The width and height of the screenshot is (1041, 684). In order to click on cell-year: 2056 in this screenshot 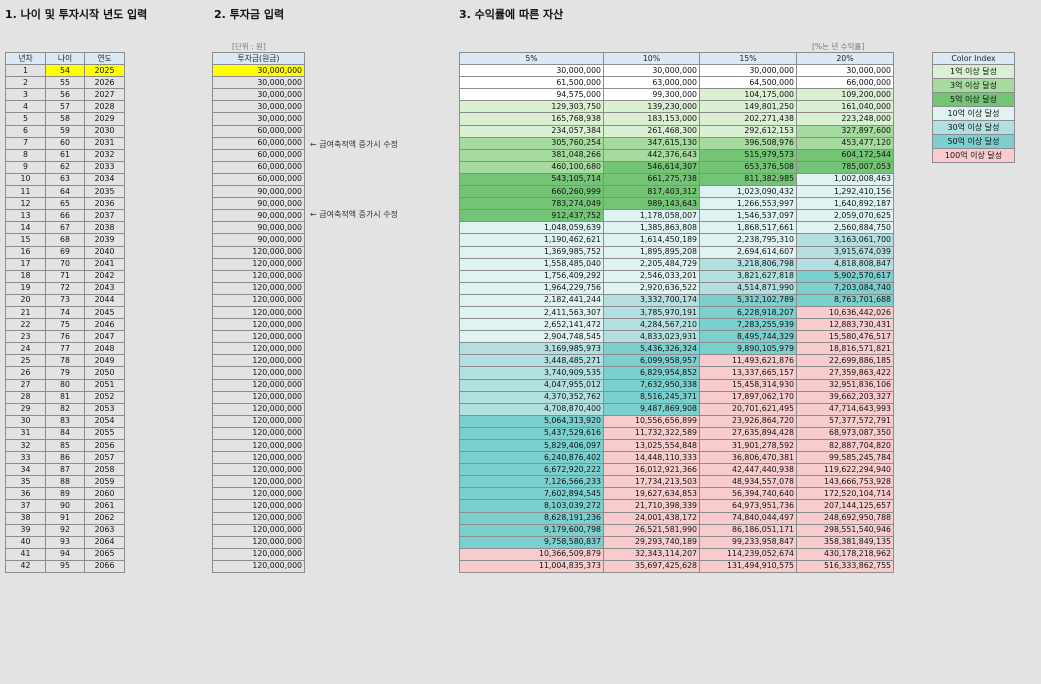, I will do `click(104, 445)`.